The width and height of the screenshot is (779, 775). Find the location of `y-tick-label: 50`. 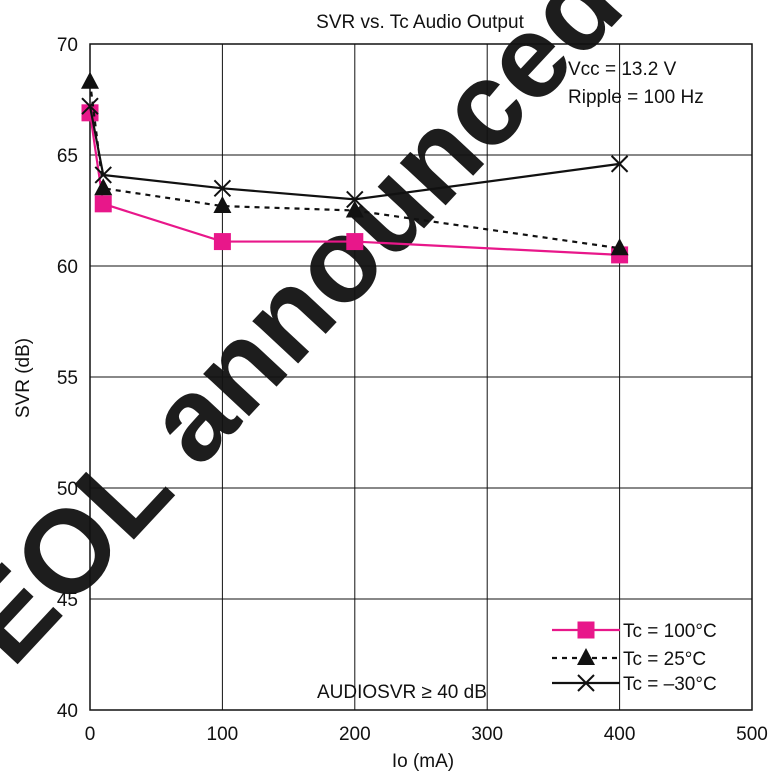

y-tick-label: 50 is located at coordinates (67, 489).